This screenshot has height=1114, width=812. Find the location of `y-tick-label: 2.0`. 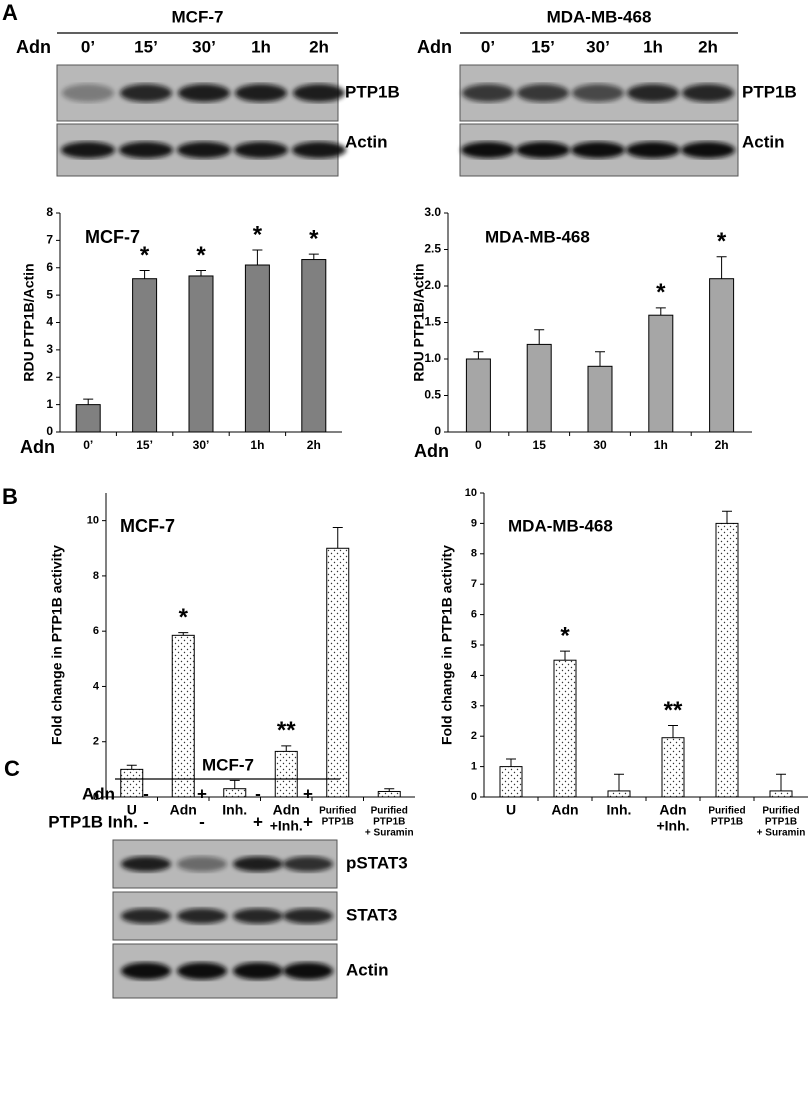

y-tick-label: 2.0 is located at coordinates (432, 285).